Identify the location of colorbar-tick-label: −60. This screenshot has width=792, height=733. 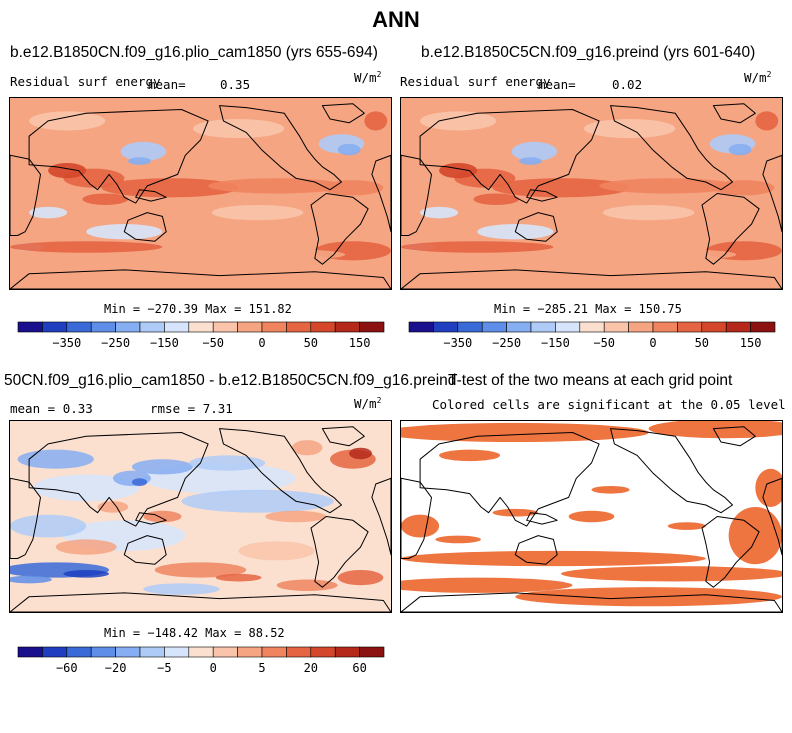
(67, 668).